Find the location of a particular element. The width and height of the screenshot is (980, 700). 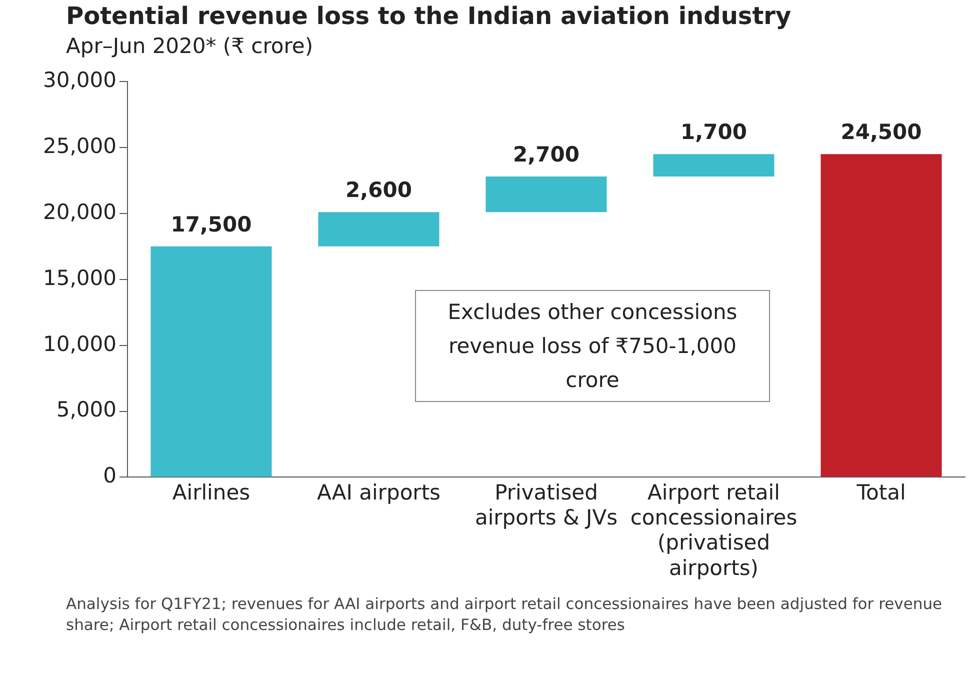

y-tick-label: 0 is located at coordinates (109, 476).